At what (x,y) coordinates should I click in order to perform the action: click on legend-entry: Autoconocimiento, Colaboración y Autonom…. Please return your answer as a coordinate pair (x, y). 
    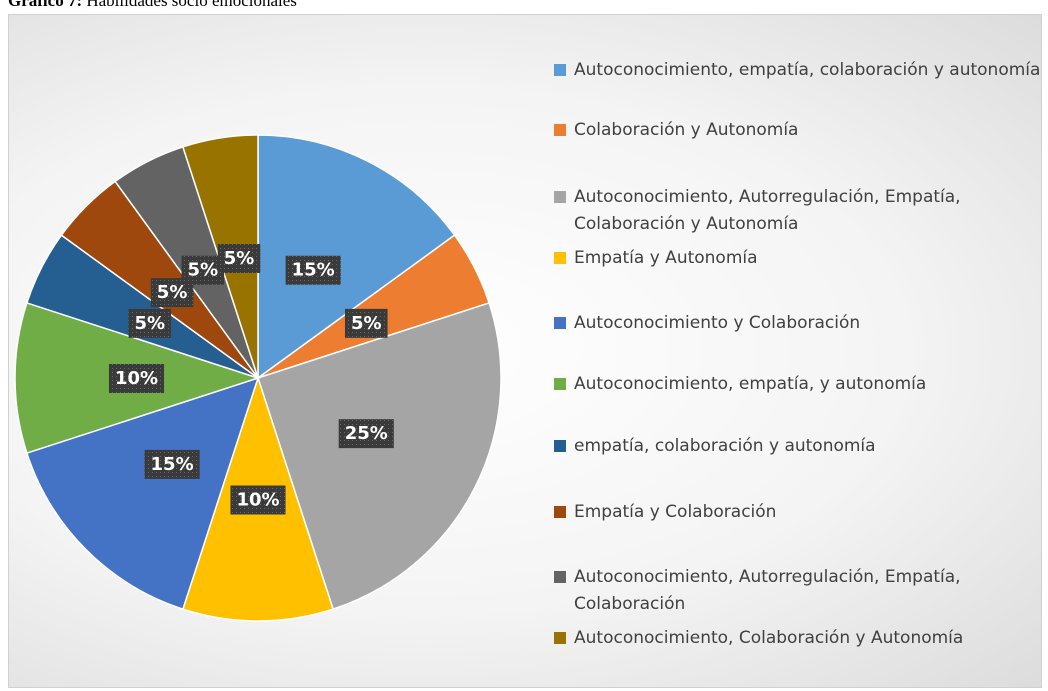
    Looking at the image, I should click on (799, 638).